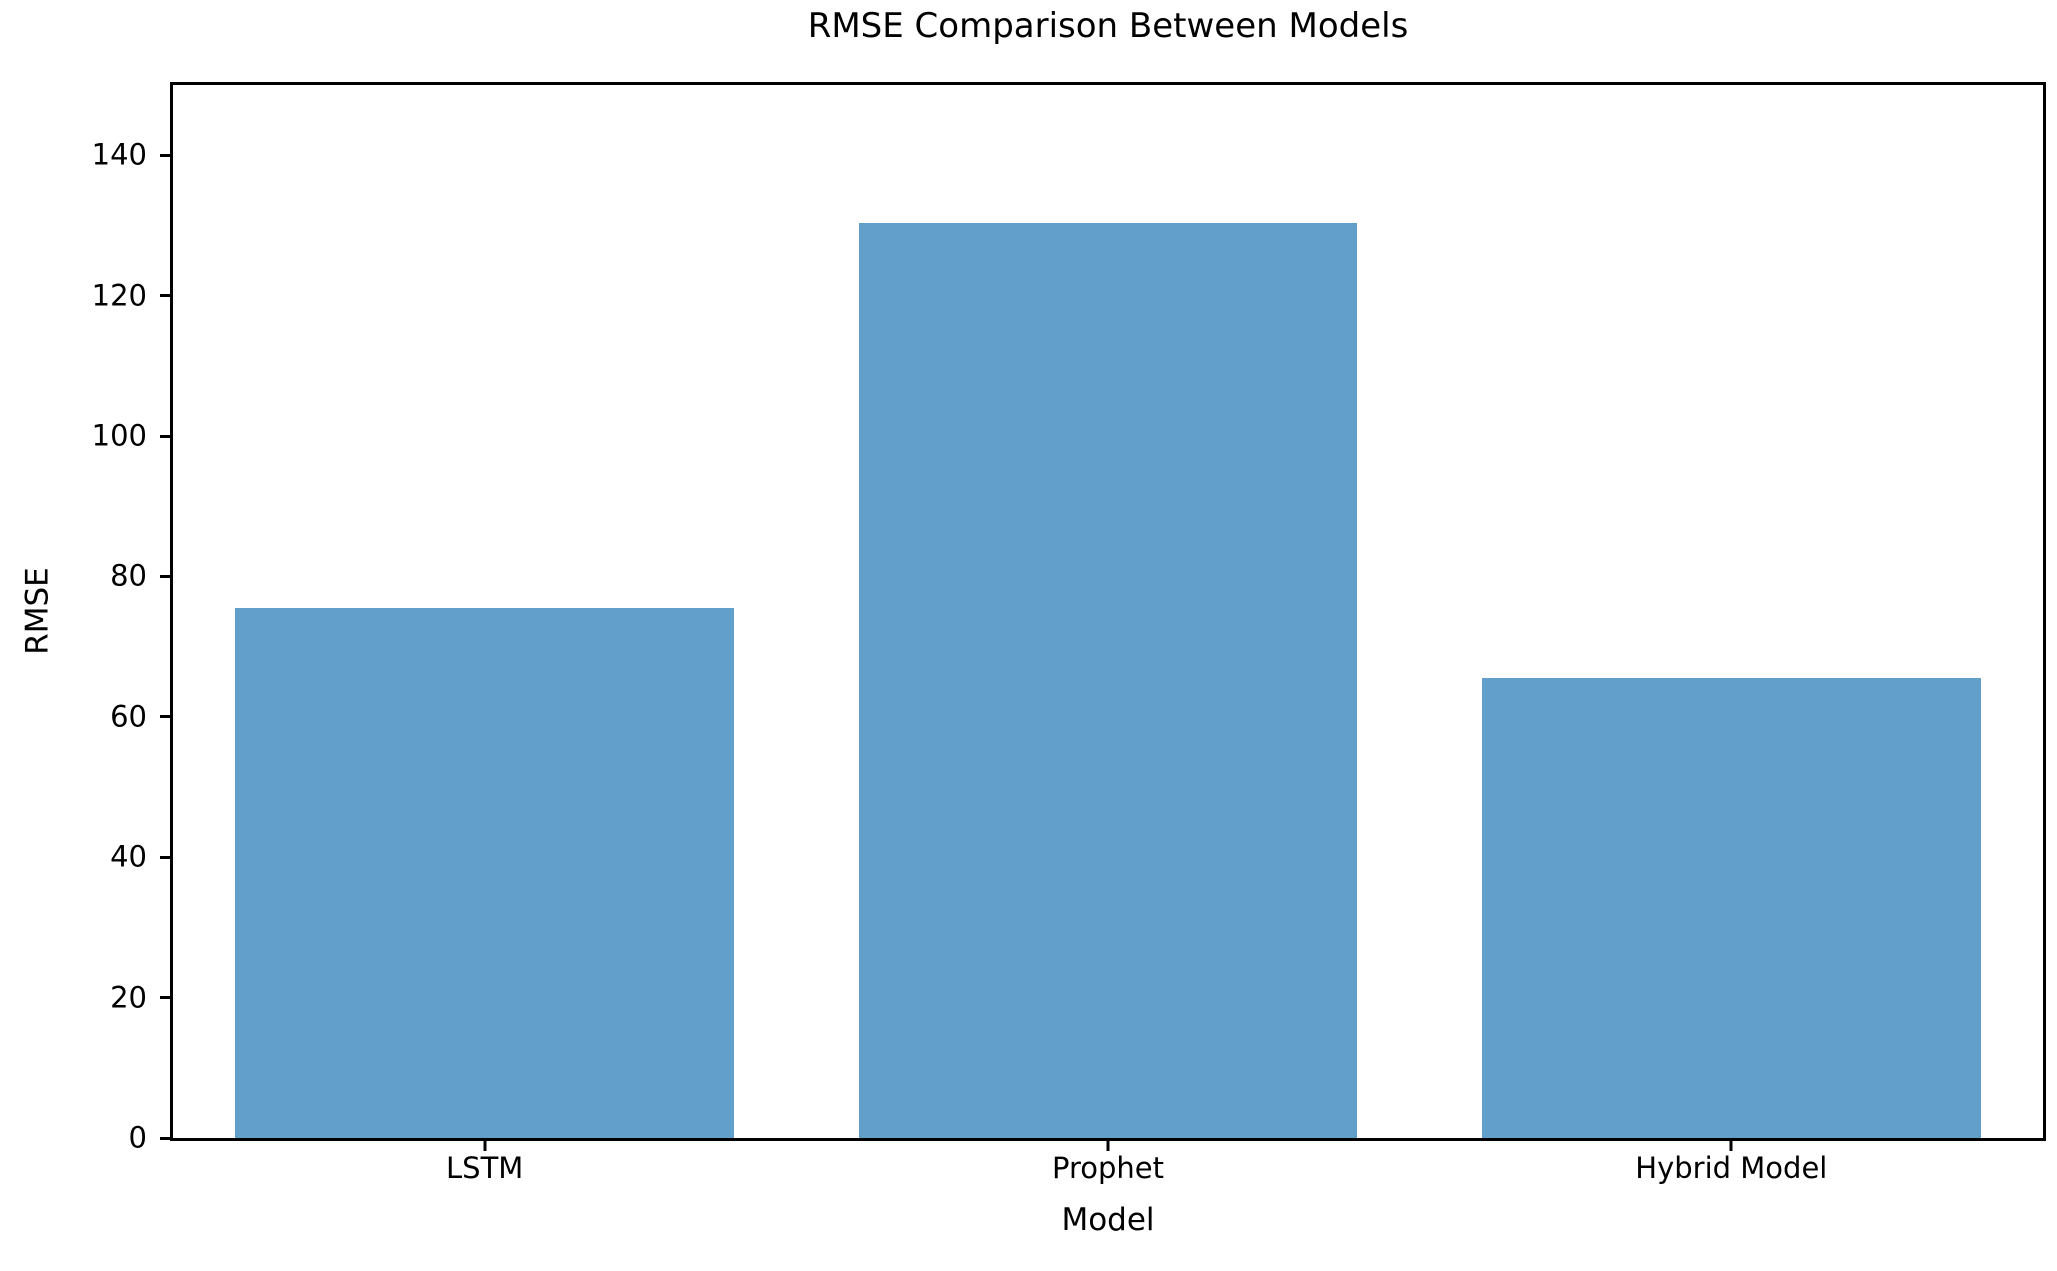 The image size is (2057, 1271). I want to click on x-tick-label-hybrid-model: Hybrid Model, so click(1731, 1168).